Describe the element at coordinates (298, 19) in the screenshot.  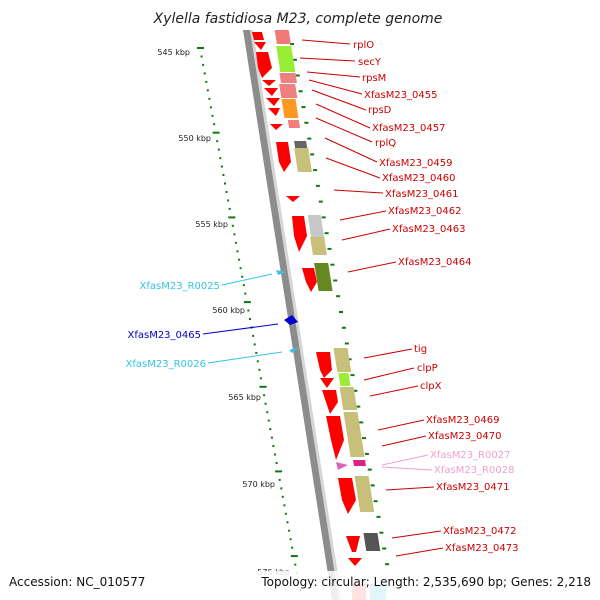
I see `map-title: Xylella fastidiosa M23, complete genome` at that location.